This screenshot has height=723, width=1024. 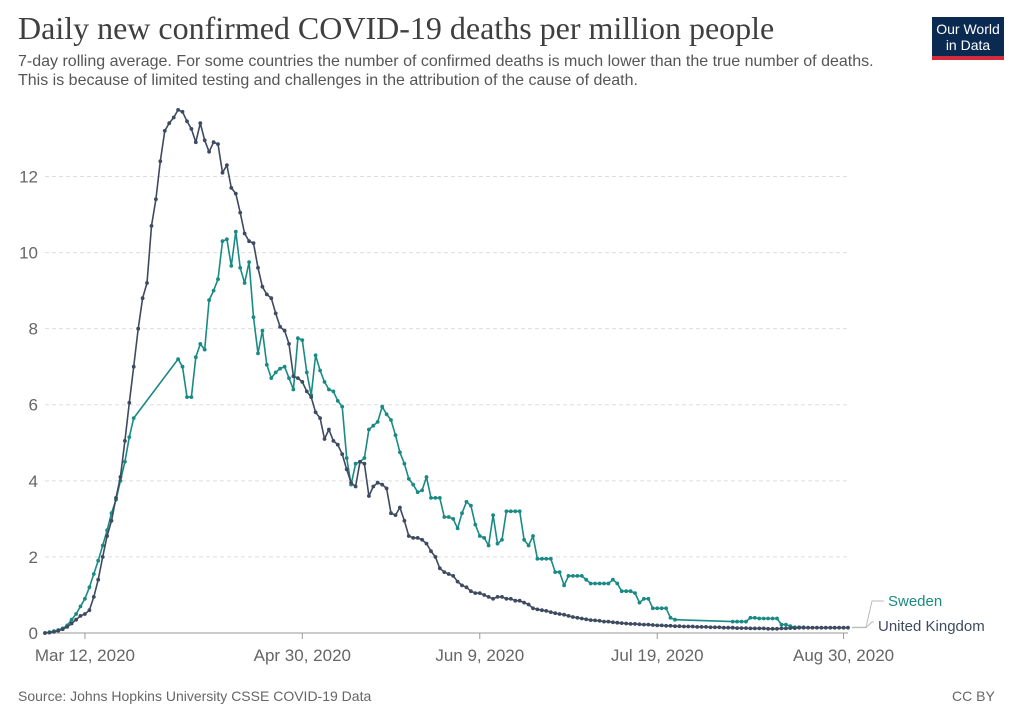 I want to click on series-label-sweden: Sweden, so click(x=915, y=601).